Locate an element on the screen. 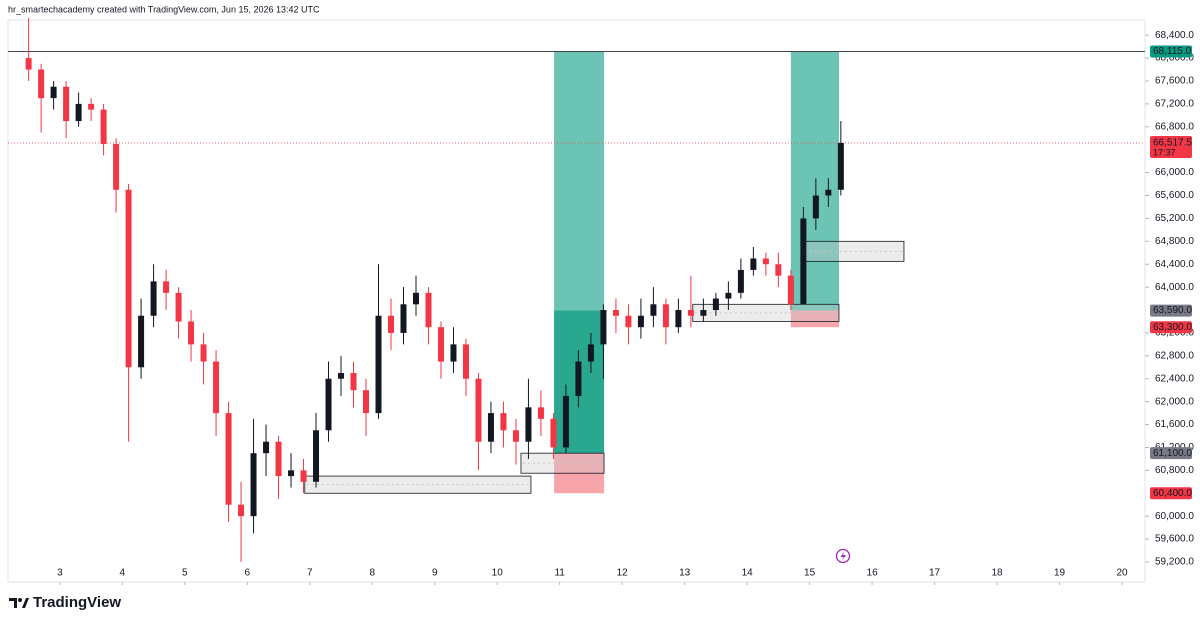 This screenshot has width=1200, height=622. price-badge-label: 68,115.0 is located at coordinates (1172, 51).